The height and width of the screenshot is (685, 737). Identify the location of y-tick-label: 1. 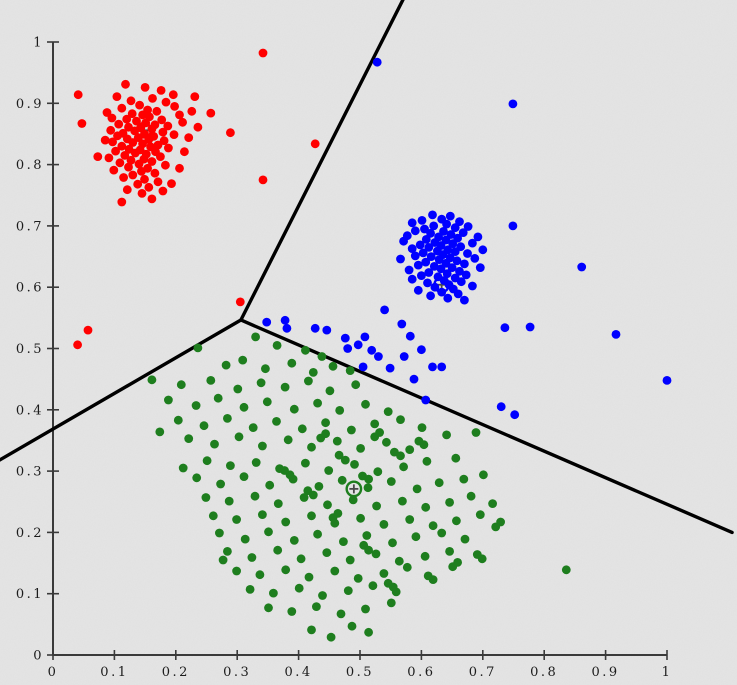
(38, 43).